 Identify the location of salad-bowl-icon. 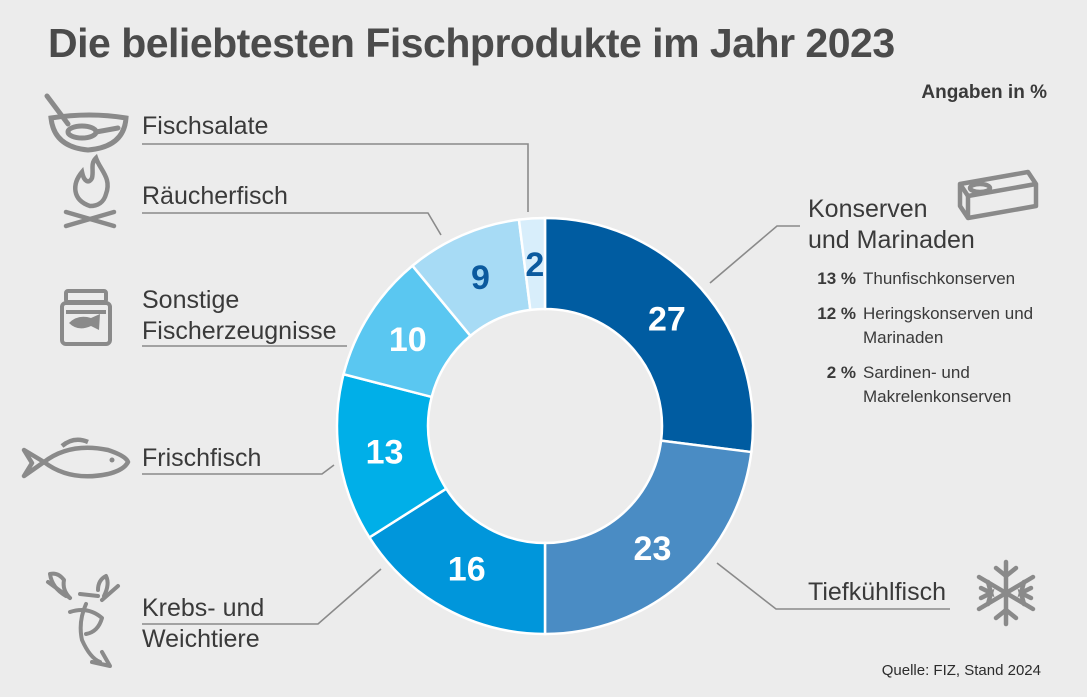
(86, 123).